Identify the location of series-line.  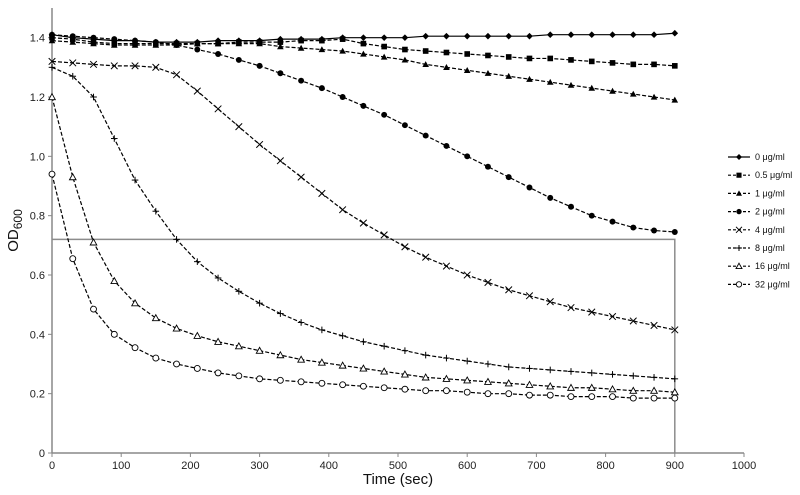
(363, 70).